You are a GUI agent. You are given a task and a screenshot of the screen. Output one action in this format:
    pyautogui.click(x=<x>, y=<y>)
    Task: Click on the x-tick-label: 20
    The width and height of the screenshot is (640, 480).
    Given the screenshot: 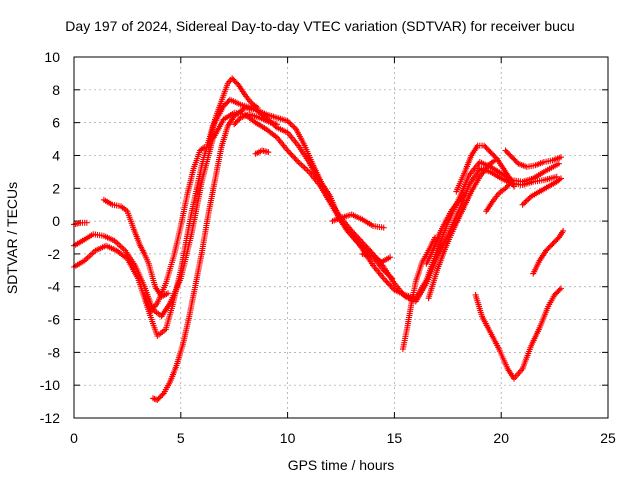 What is the action you would take?
    pyautogui.click(x=501, y=438)
    